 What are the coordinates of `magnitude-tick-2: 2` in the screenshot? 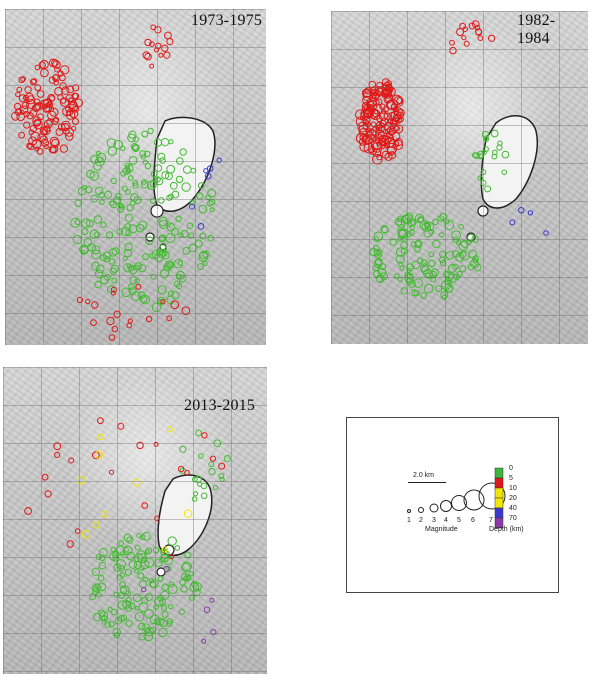 It's located at (421, 520).